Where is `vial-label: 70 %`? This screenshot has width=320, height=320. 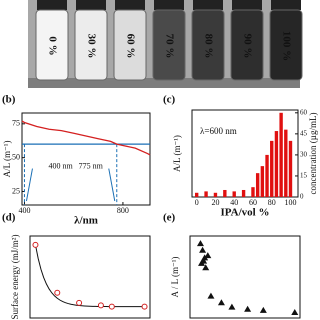 vial-label: 70 % is located at coordinates (169, 46).